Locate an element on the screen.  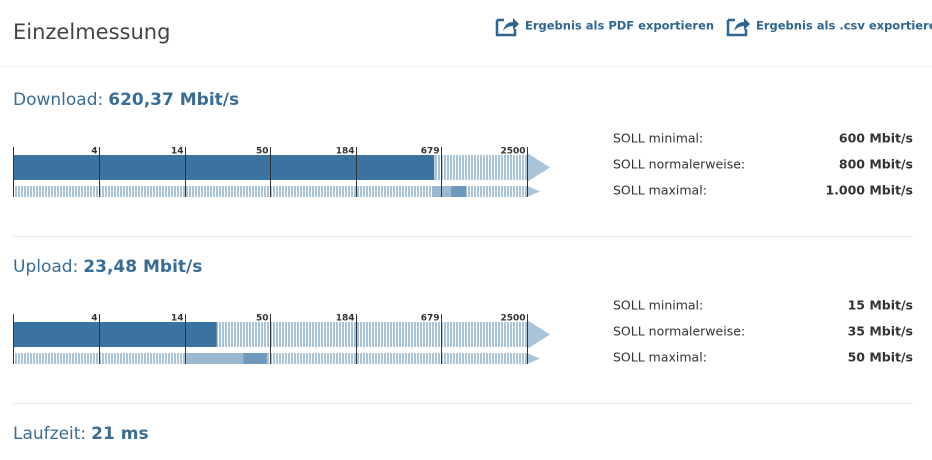
measurement-heading: Download: 620,37 Mbit/s is located at coordinates (126, 100).